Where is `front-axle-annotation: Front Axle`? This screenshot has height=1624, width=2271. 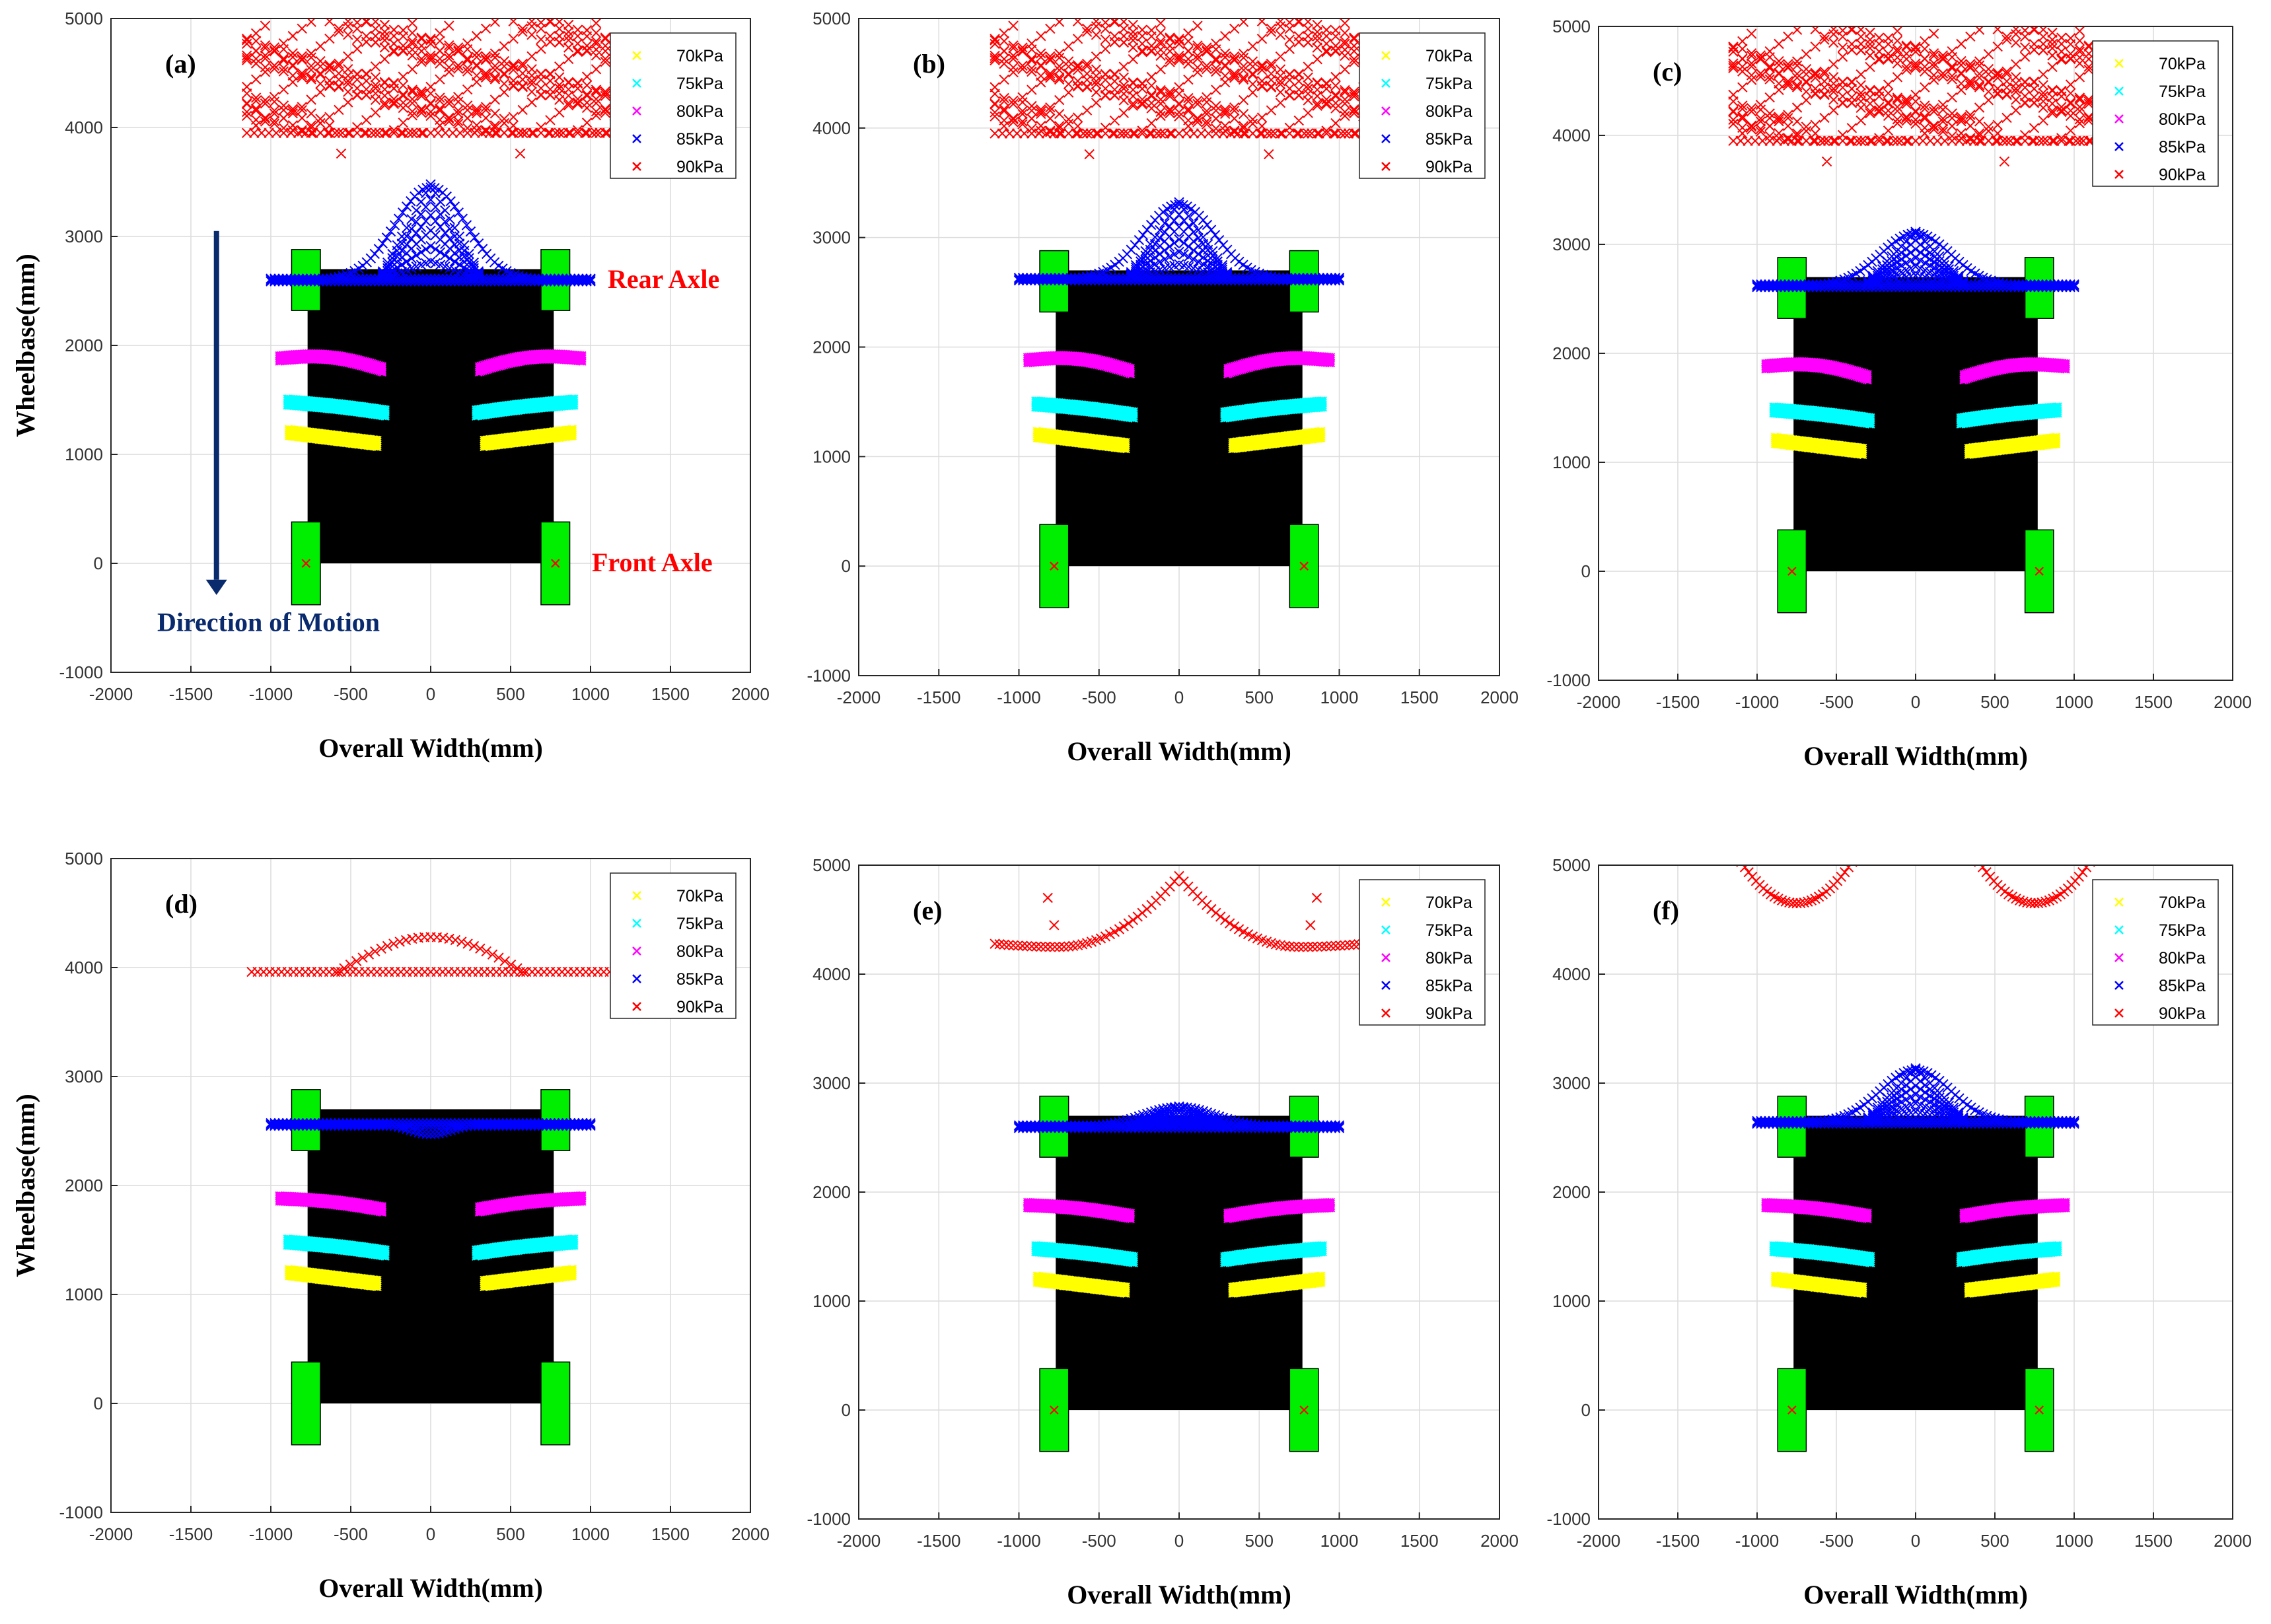
front-axle-annotation: Front Axle is located at coordinates (652, 562).